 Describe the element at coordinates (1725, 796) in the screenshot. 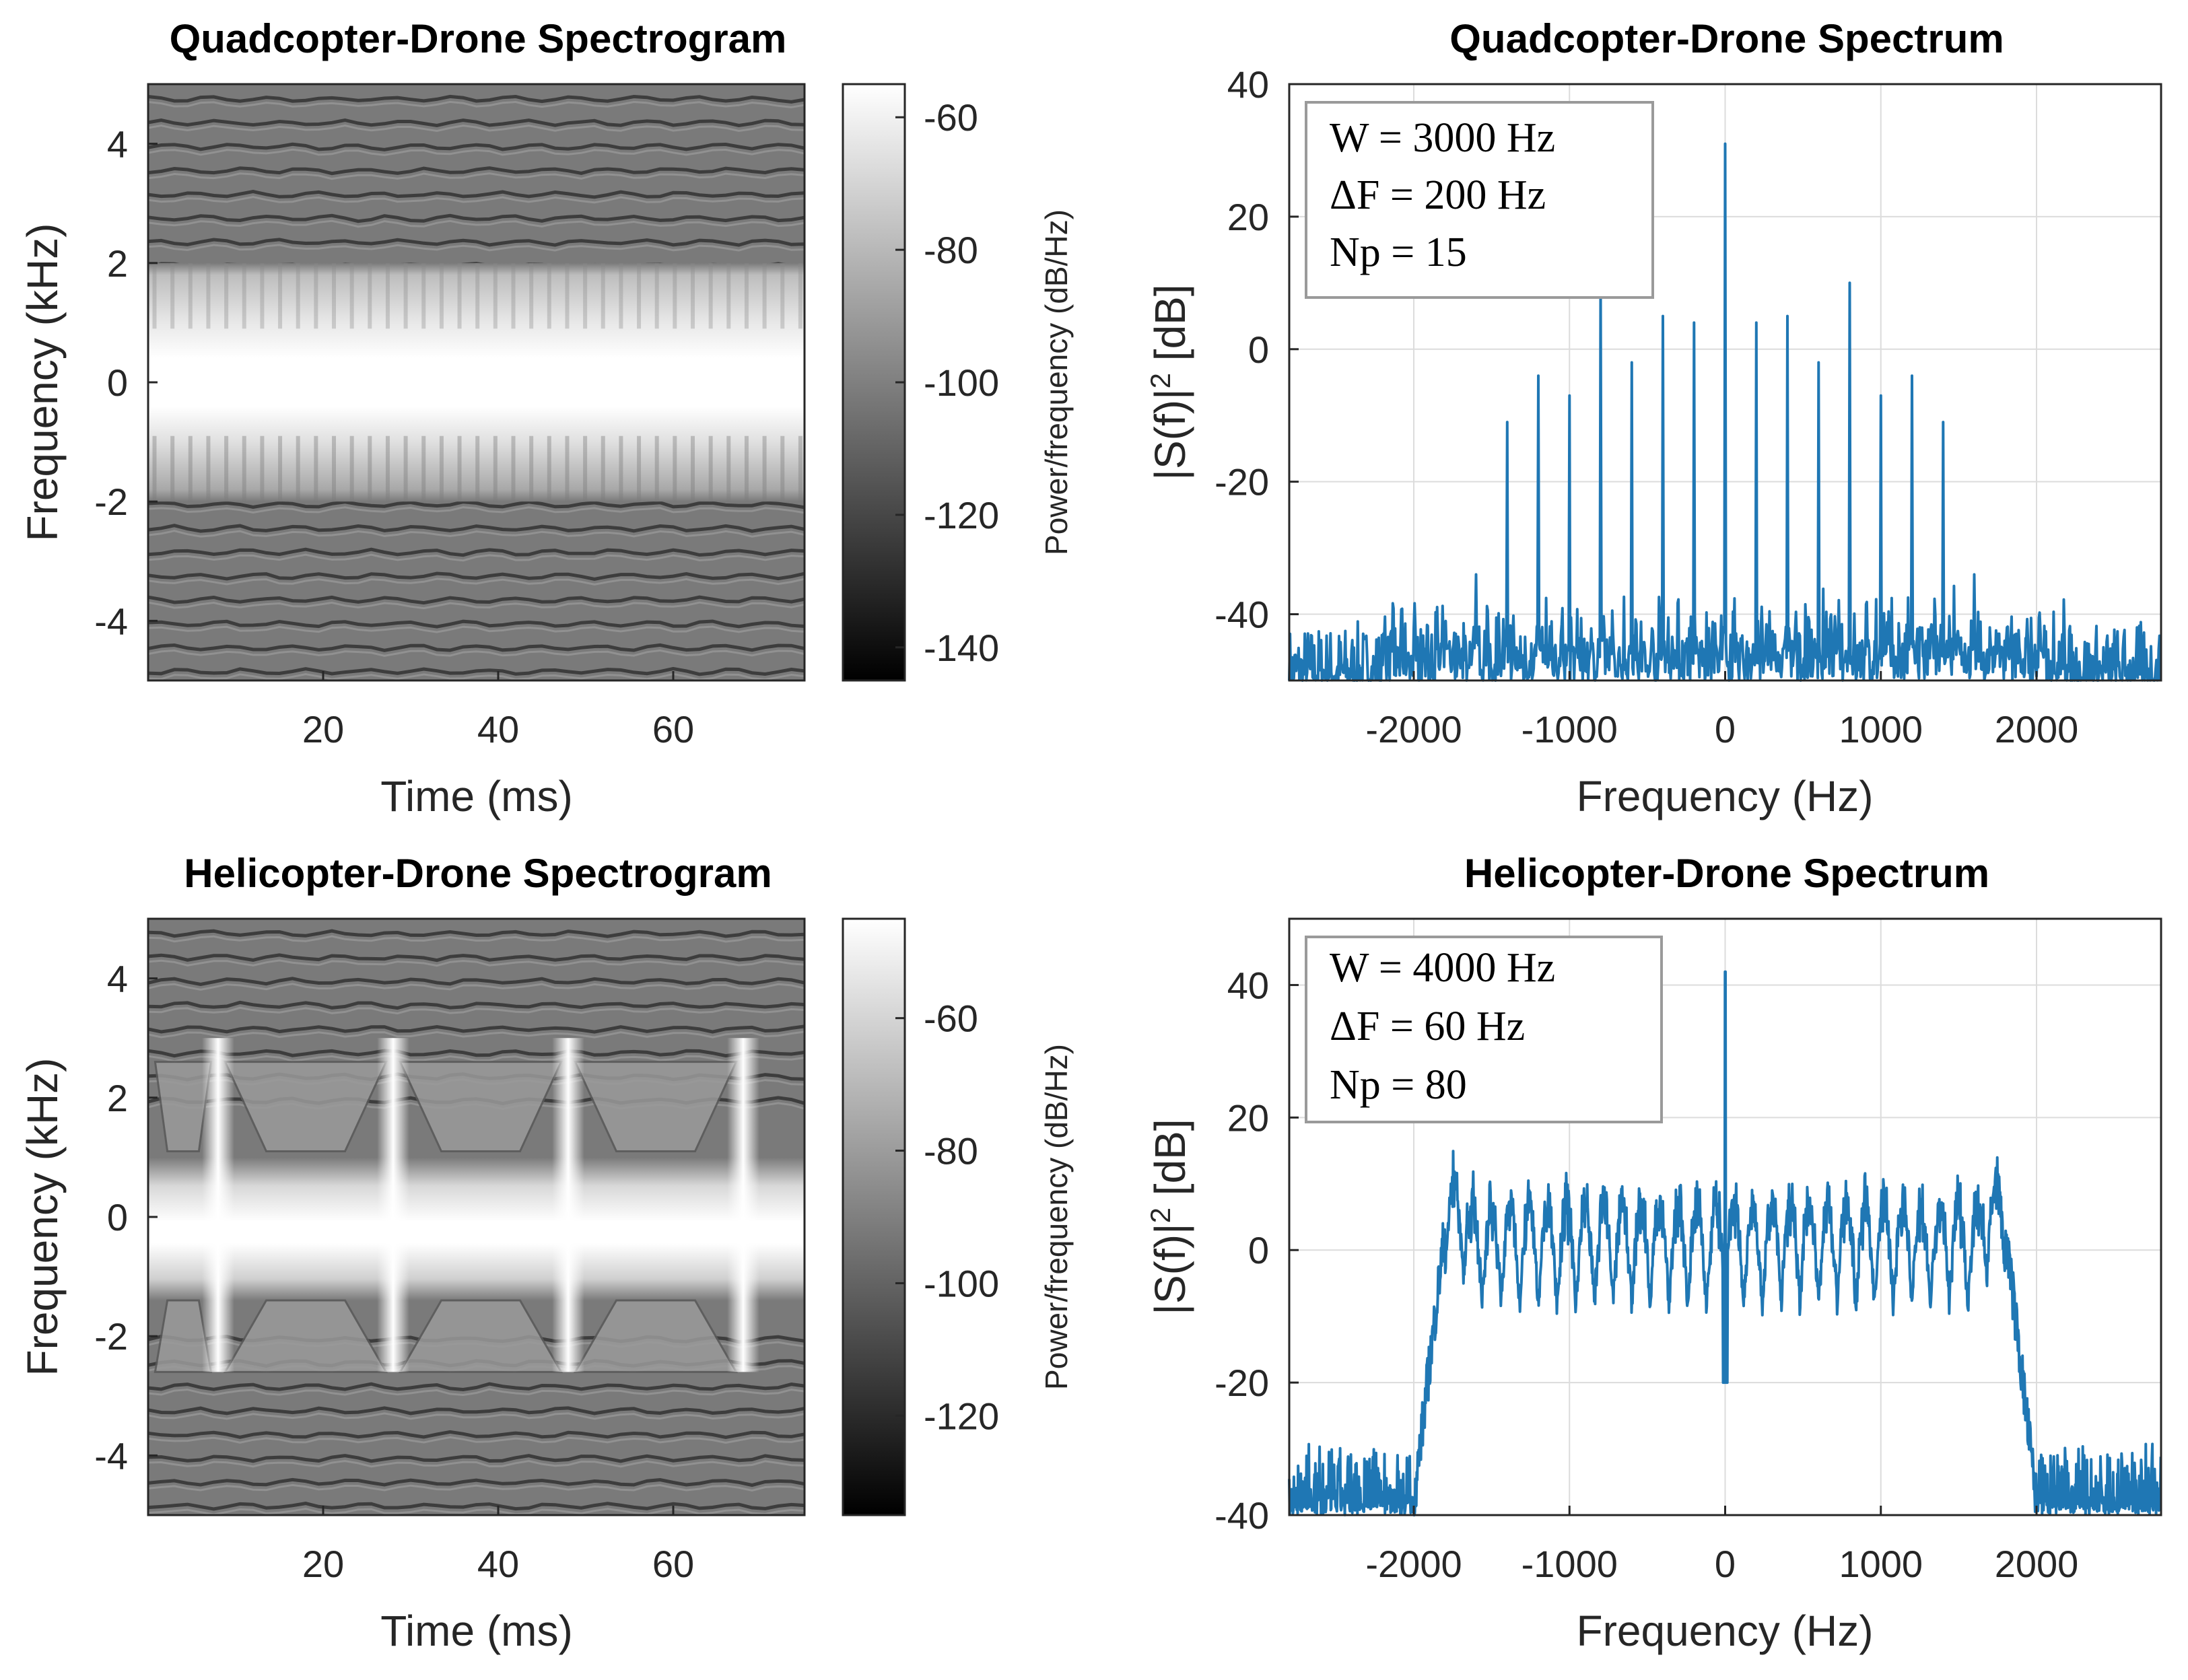

I see `quad-spectrum-xlabel: Frequency (Hz)` at that location.